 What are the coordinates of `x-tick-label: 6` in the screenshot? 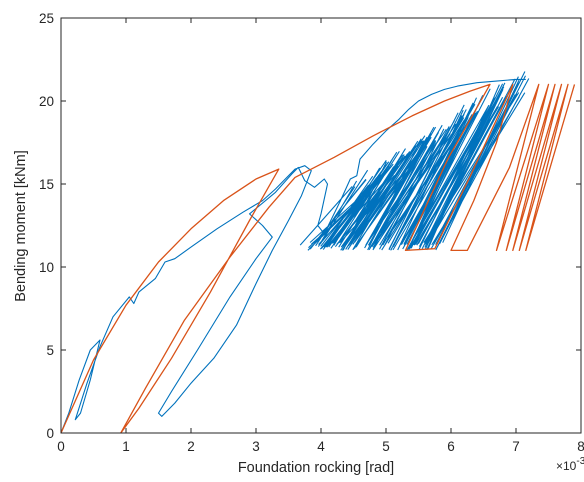 It's located at (451, 446).